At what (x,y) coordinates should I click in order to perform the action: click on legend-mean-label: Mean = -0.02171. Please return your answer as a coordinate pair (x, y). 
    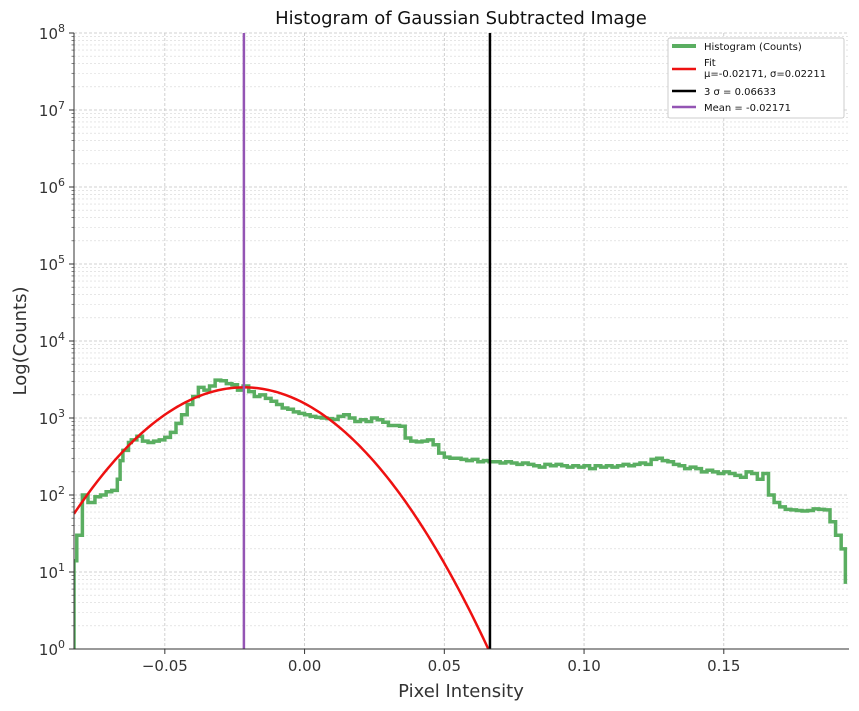
    Looking at the image, I should click on (747, 108).